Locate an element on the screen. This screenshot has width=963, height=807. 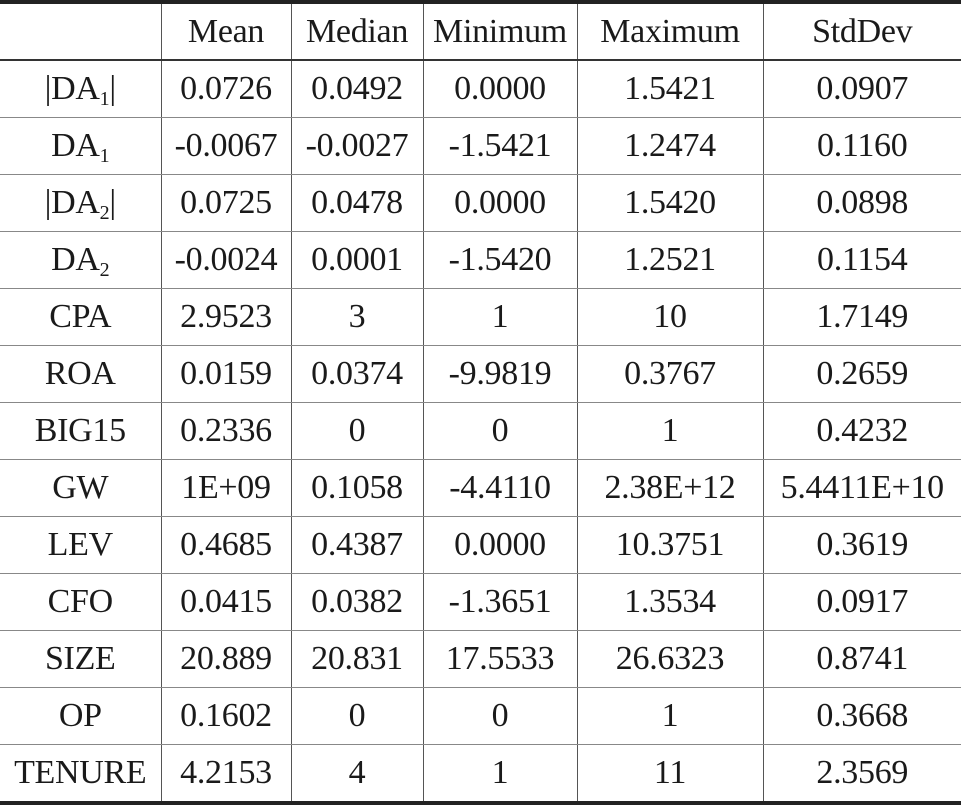
cell-maximum: 1.3534 is located at coordinates (670, 602).